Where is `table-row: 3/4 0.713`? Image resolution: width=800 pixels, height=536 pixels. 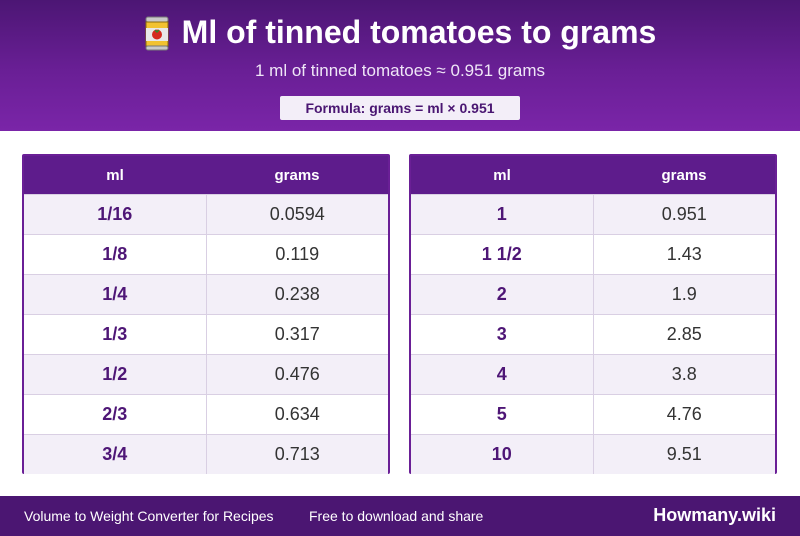
table-row: 3/4 0.713 is located at coordinates (206, 454).